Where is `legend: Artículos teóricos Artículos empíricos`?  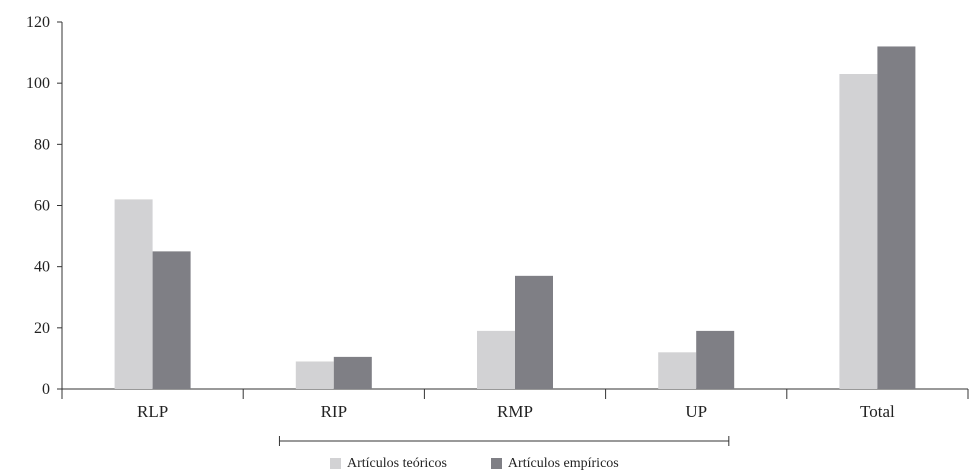 legend: Artículos teóricos Artículos empíricos is located at coordinates (496, 463).